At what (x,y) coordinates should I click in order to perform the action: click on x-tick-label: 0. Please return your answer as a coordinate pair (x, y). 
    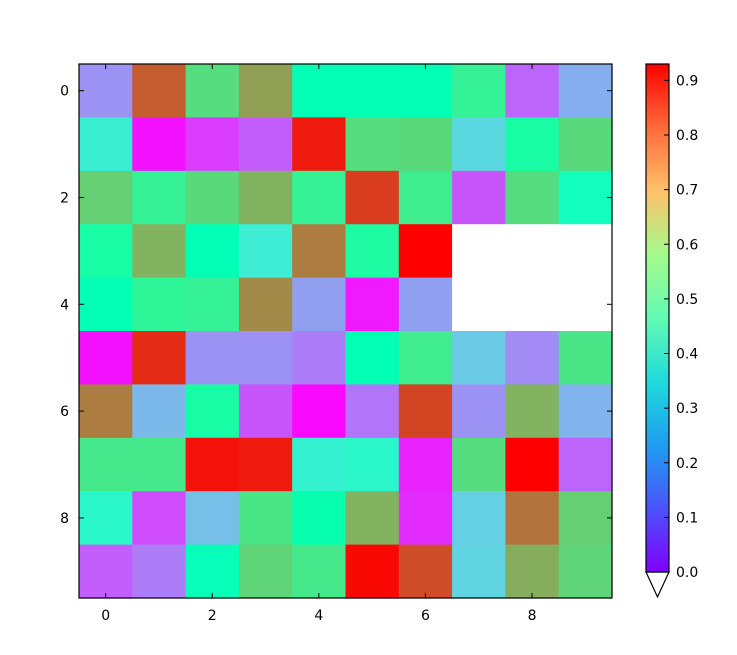
    Looking at the image, I should click on (105, 616).